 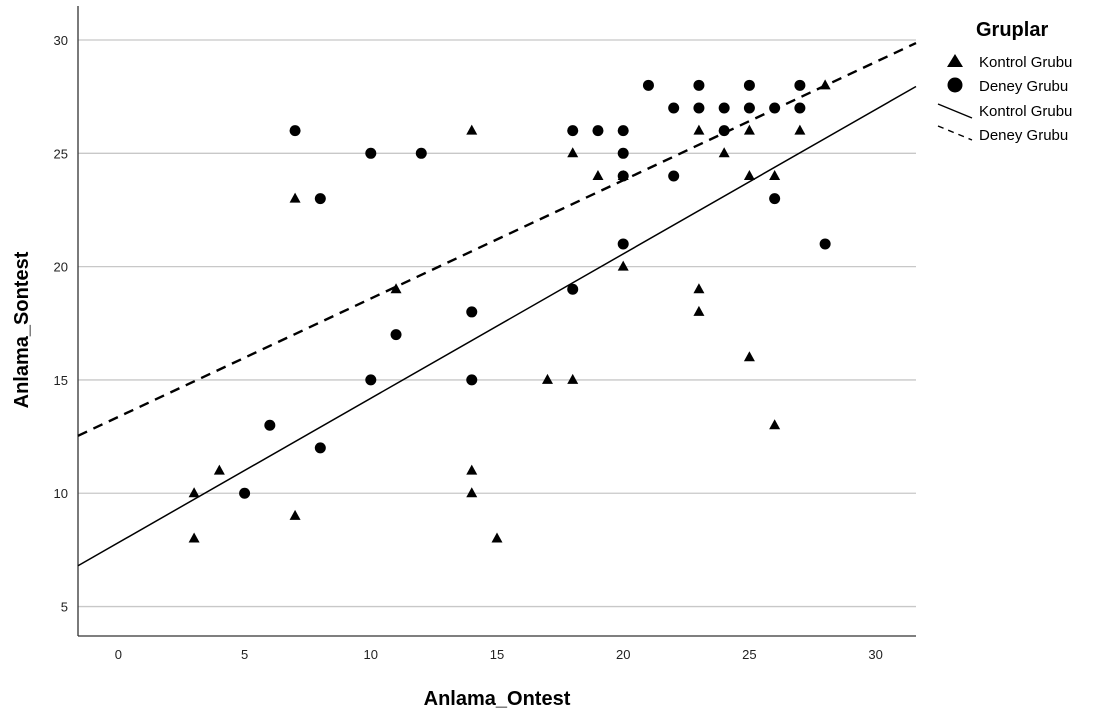 I want to click on y-axis-title: Anlama_Sontest, so click(x=22, y=329).